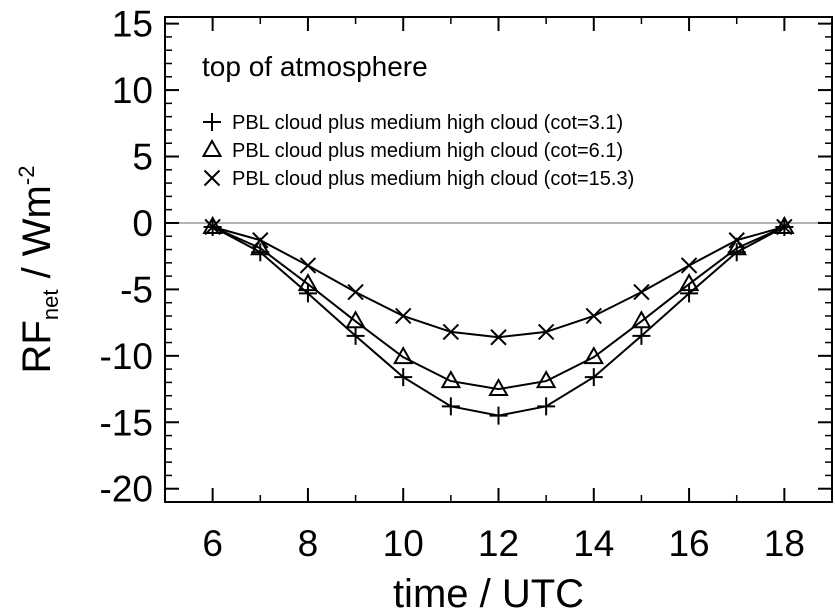 This screenshot has width=835, height=615. Describe the element at coordinates (315, 66) in the screenshot. I see `chart-annotation: top of atmosphere` at that location.